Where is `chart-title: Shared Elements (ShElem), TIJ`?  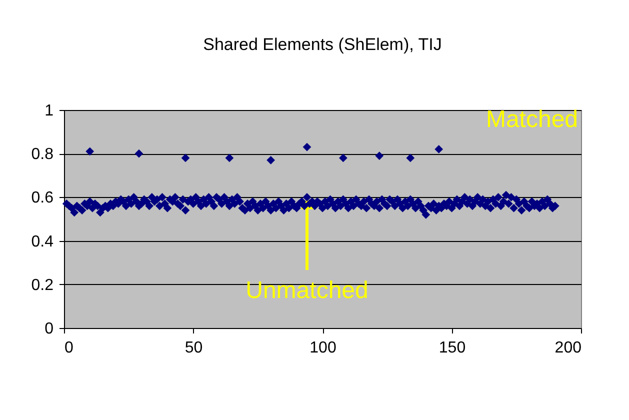
chart-title: Shared Elements (ShElem), TIJ is located at coordinates (322, 44).